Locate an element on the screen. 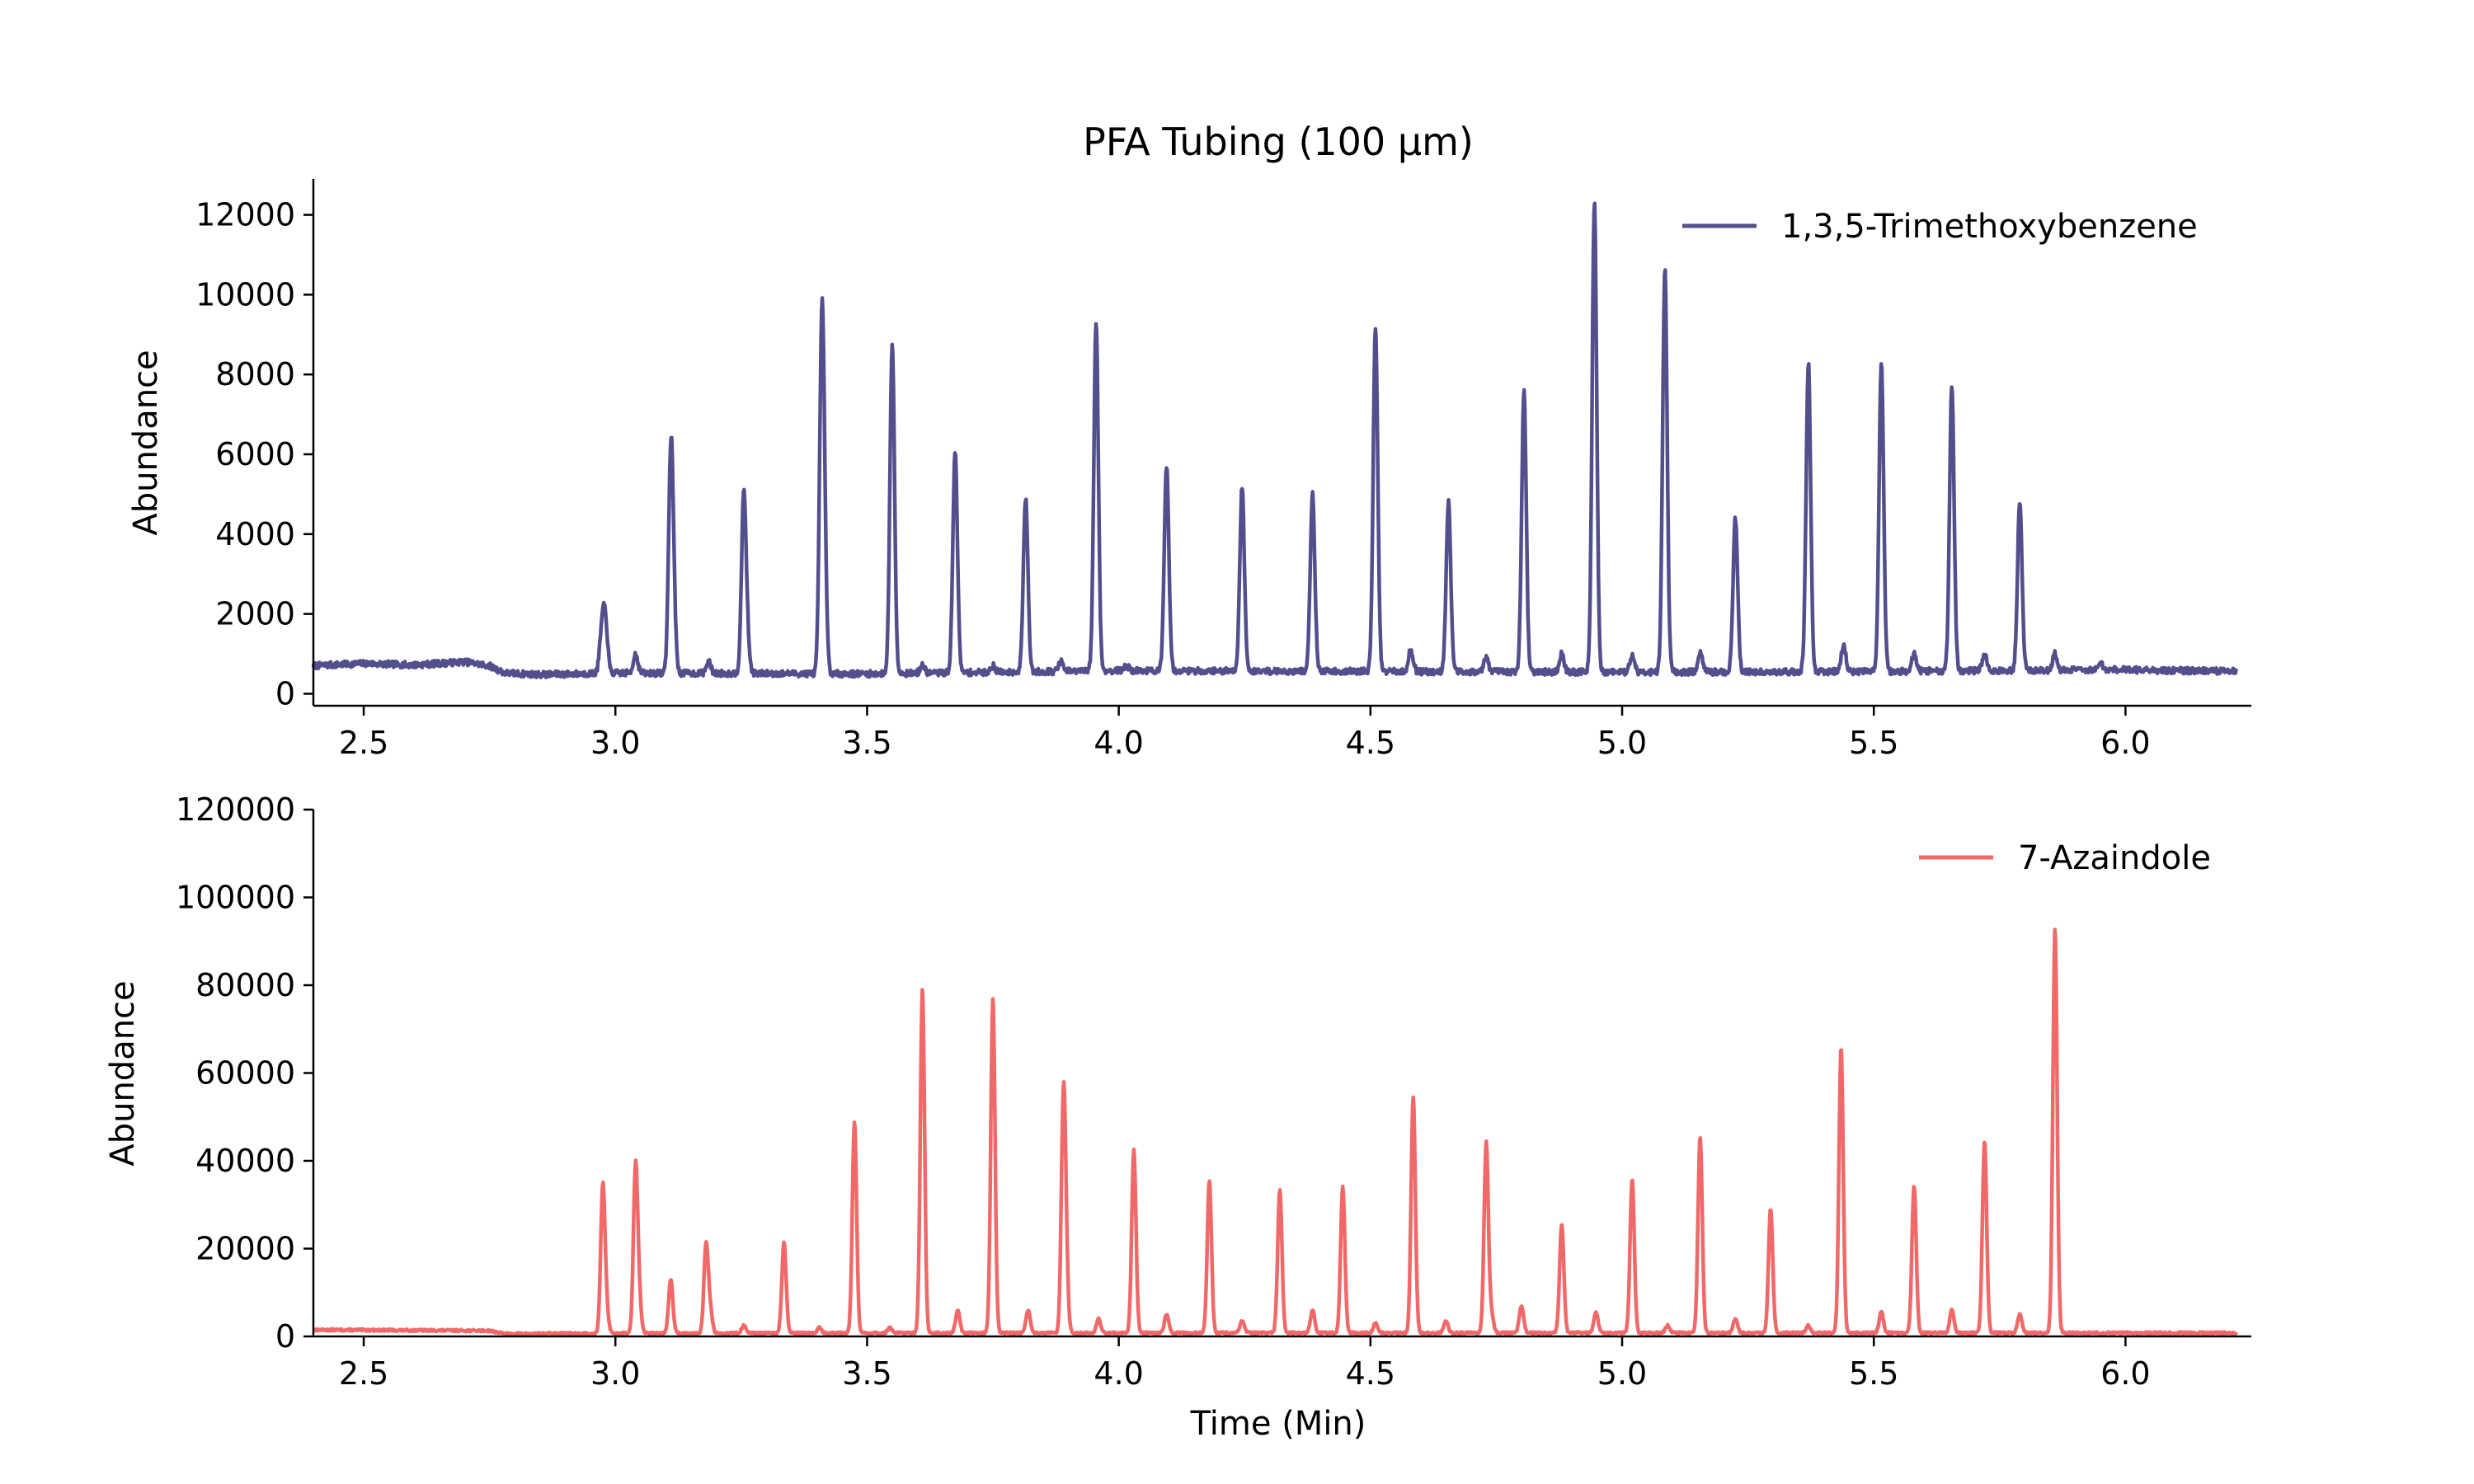 This screenshot has width=2474, height=1484. panel-top-x-tick-label: 6.0 is located at coordinates (2125, 743).